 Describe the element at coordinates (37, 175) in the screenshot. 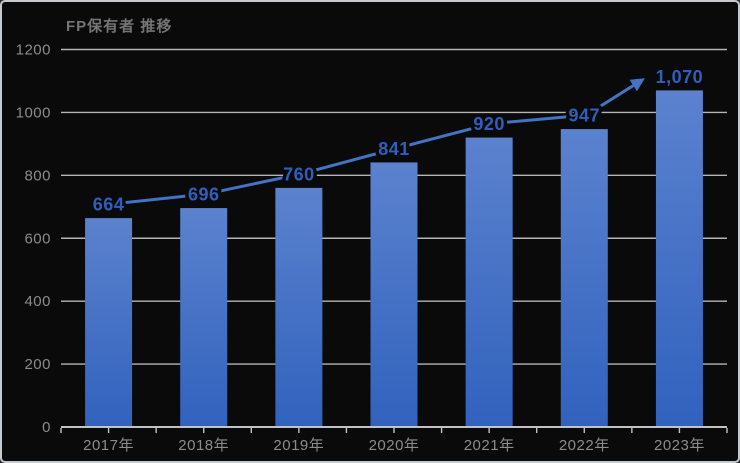

I see `y-tick-label: 800` at that location.